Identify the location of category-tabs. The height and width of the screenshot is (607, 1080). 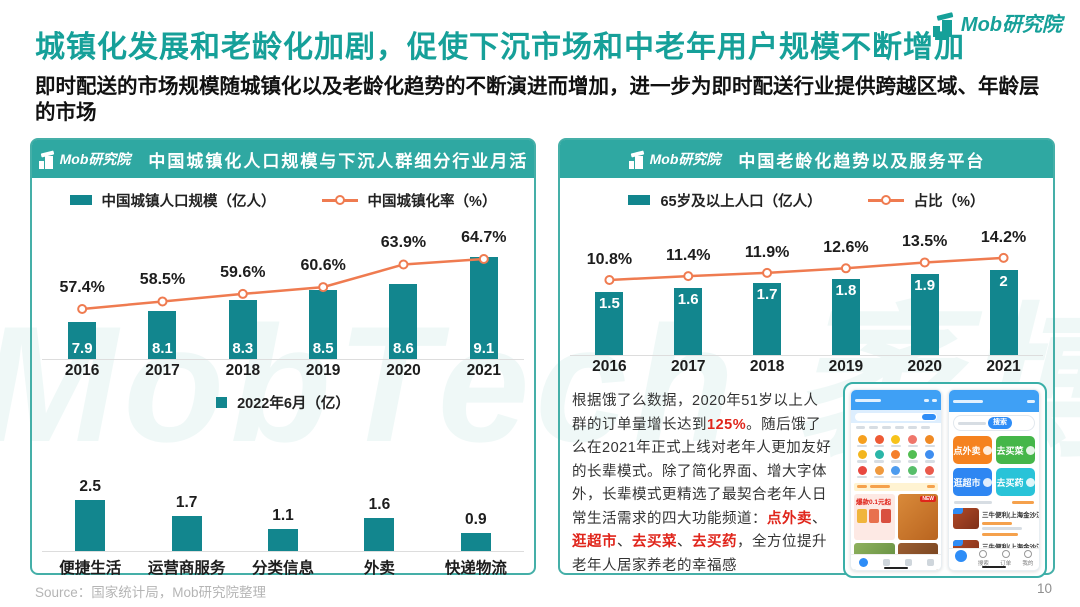
(896, 427).